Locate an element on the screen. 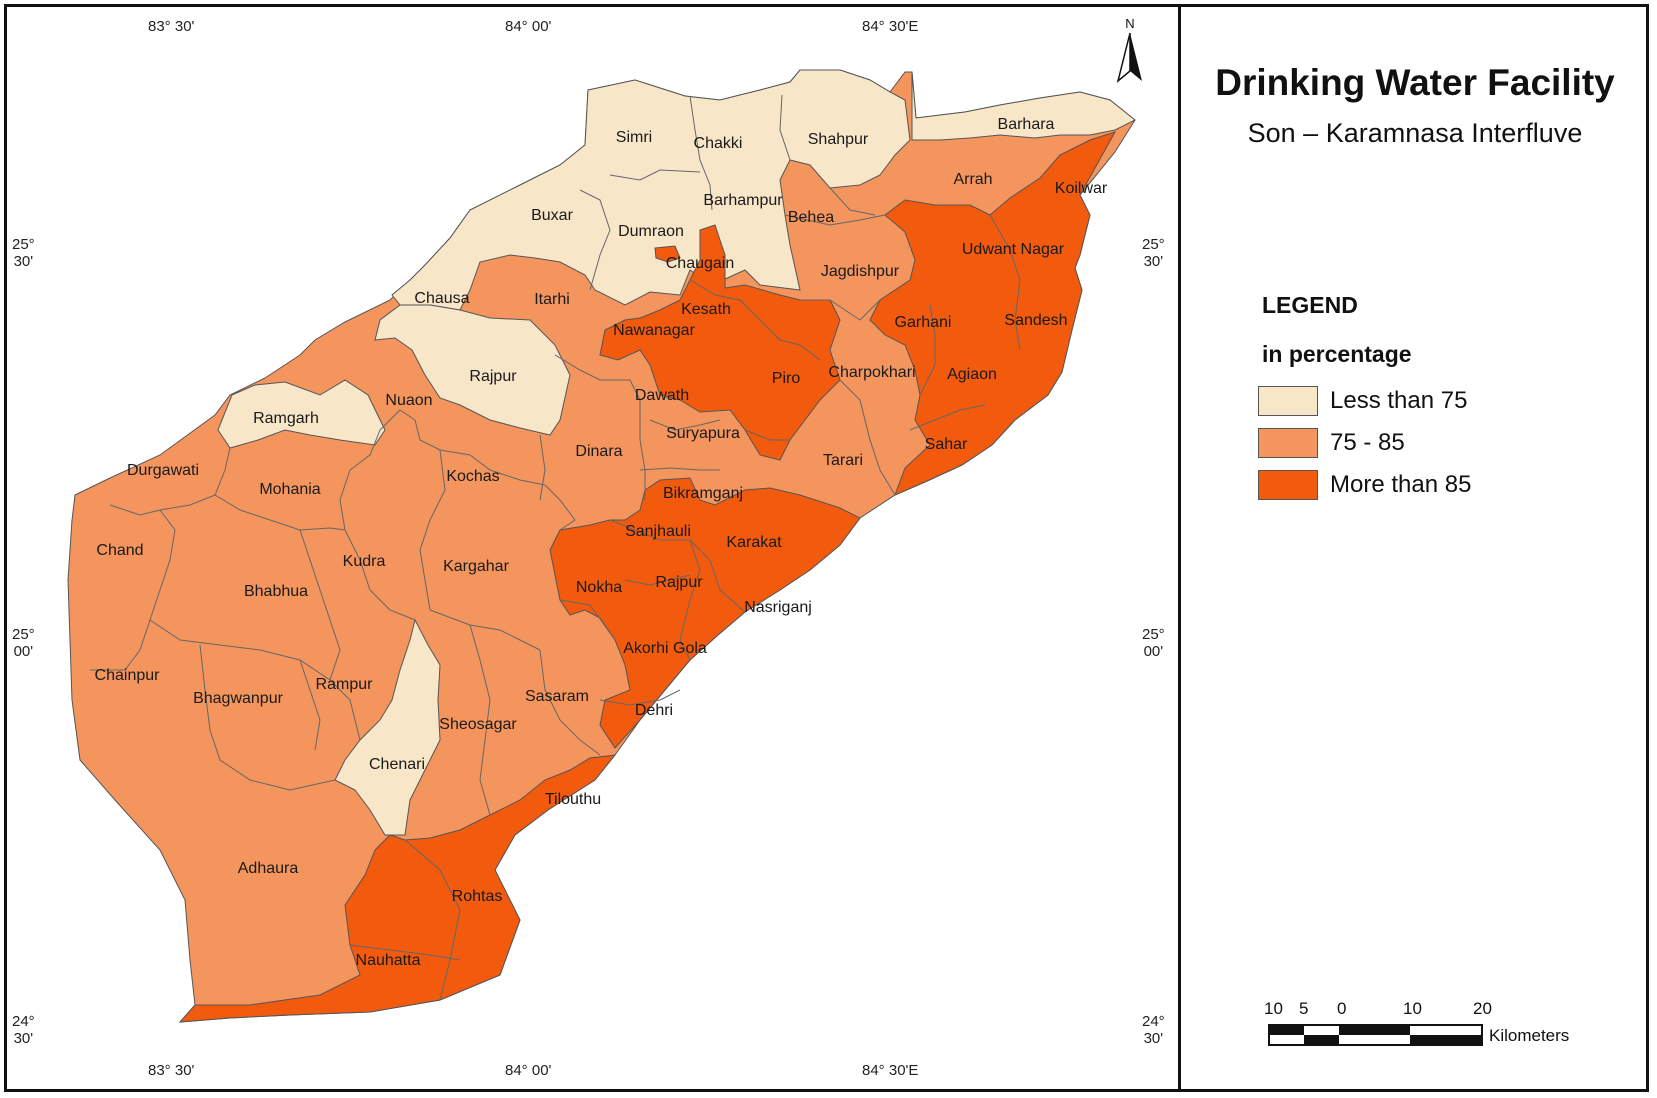 The width and height of the screenshot is (1657, 1098). label-block: Dumraon is located at coordinates (651, 231).